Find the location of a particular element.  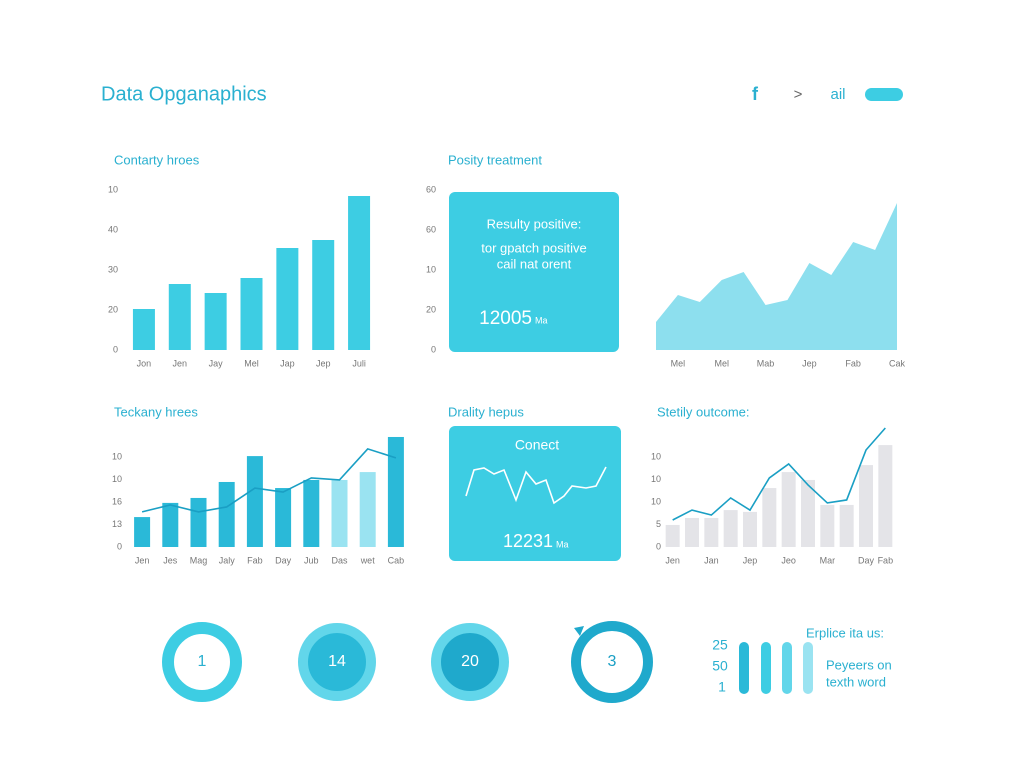

x-tick-label: Jaly is located at coordinates (227, 560).